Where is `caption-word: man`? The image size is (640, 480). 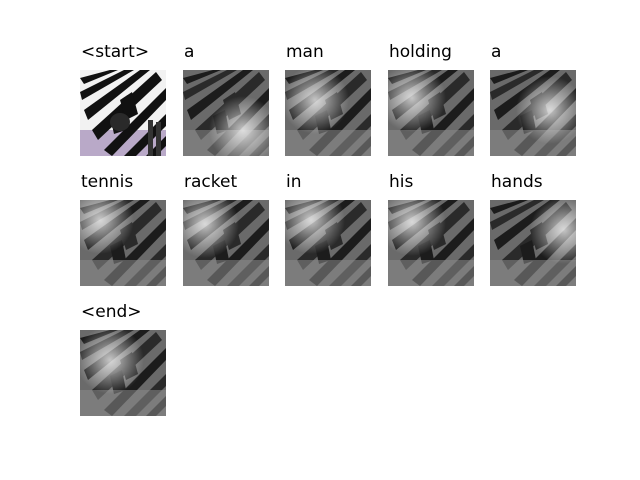
caption-word: man is located at coordinates (305, 52).